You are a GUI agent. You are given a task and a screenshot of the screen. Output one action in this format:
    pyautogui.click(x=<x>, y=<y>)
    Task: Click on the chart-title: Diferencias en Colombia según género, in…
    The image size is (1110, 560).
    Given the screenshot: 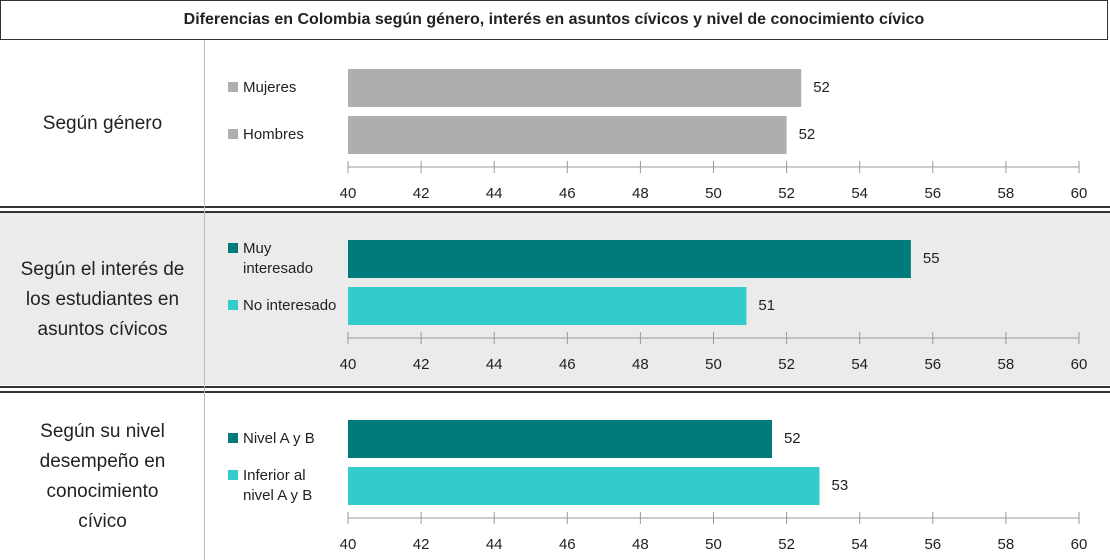 What is the action you would take?
    pyautogui.click(x=554, y=20)
    